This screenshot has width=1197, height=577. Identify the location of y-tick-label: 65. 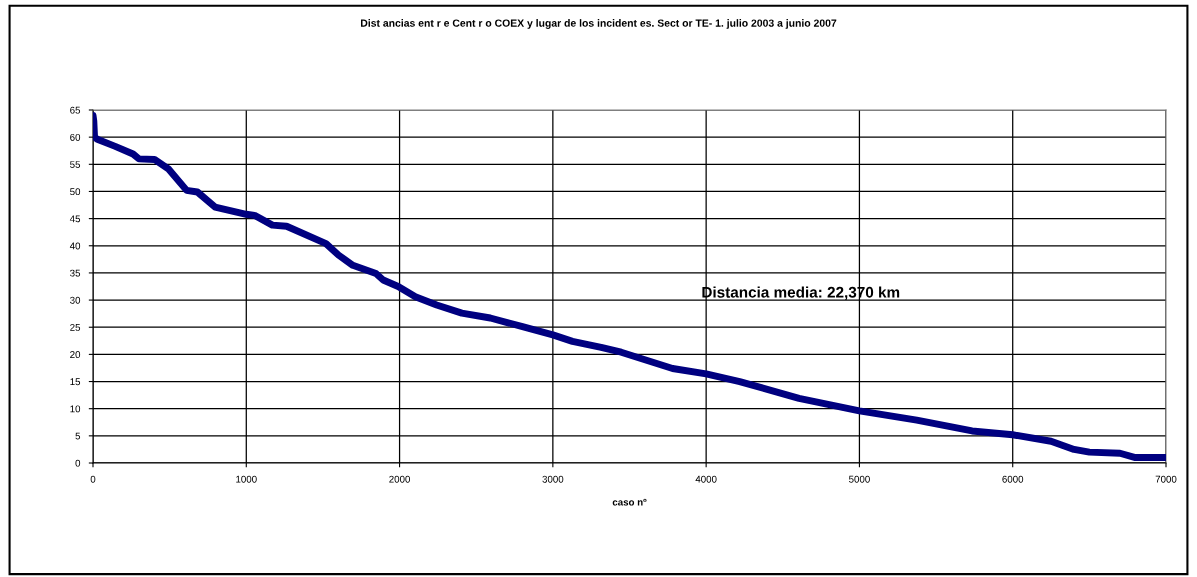
(75, 110).